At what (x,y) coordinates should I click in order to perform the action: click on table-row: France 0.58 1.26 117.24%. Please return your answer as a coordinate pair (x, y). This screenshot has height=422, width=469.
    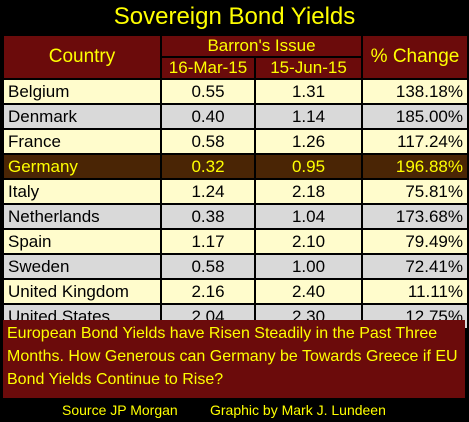
    Looking at the image, I should click on (235, 141).